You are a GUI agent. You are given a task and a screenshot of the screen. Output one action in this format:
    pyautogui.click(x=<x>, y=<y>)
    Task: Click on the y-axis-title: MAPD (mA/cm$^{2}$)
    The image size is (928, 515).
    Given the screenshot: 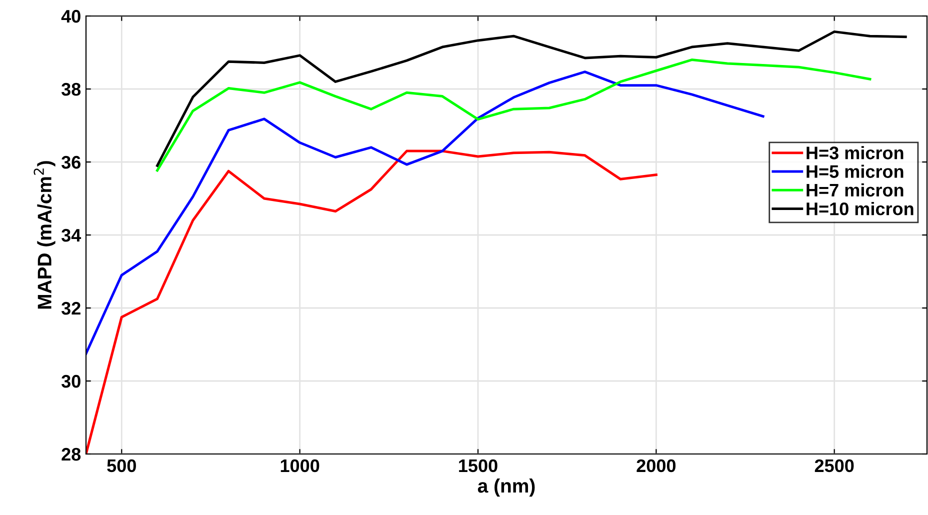 What is the action you would take?
    pyautogui.click(x=45, y=235)
    